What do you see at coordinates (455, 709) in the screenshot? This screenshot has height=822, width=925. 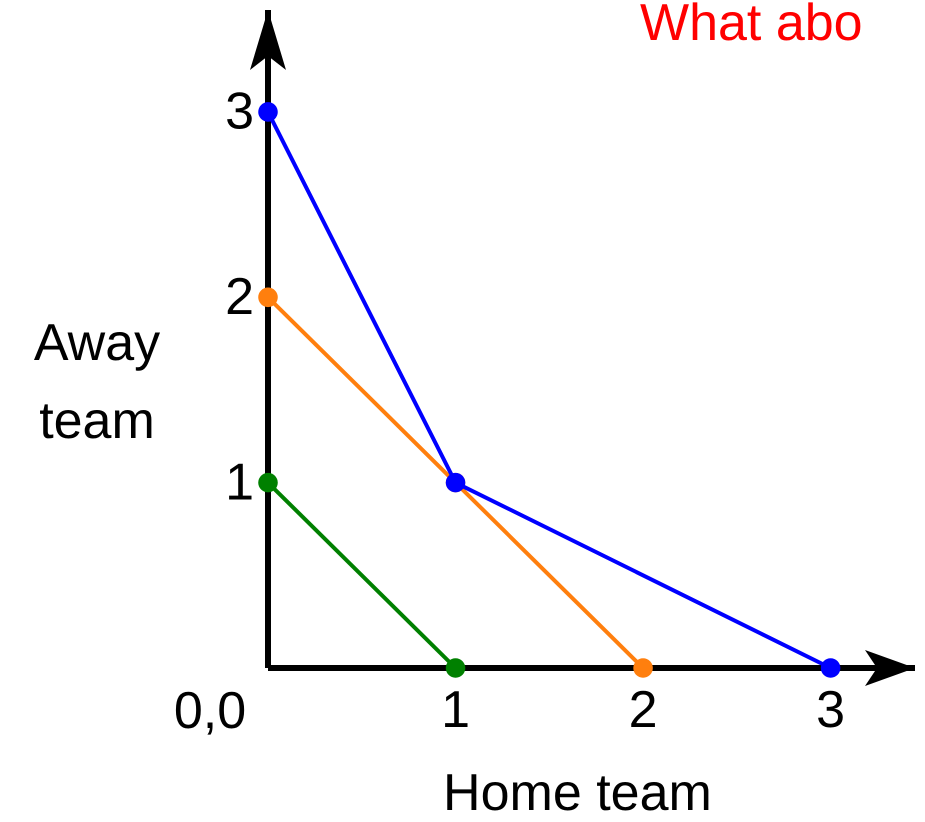 I see `x-tick-label: 1` at bounding box center [455, 709].